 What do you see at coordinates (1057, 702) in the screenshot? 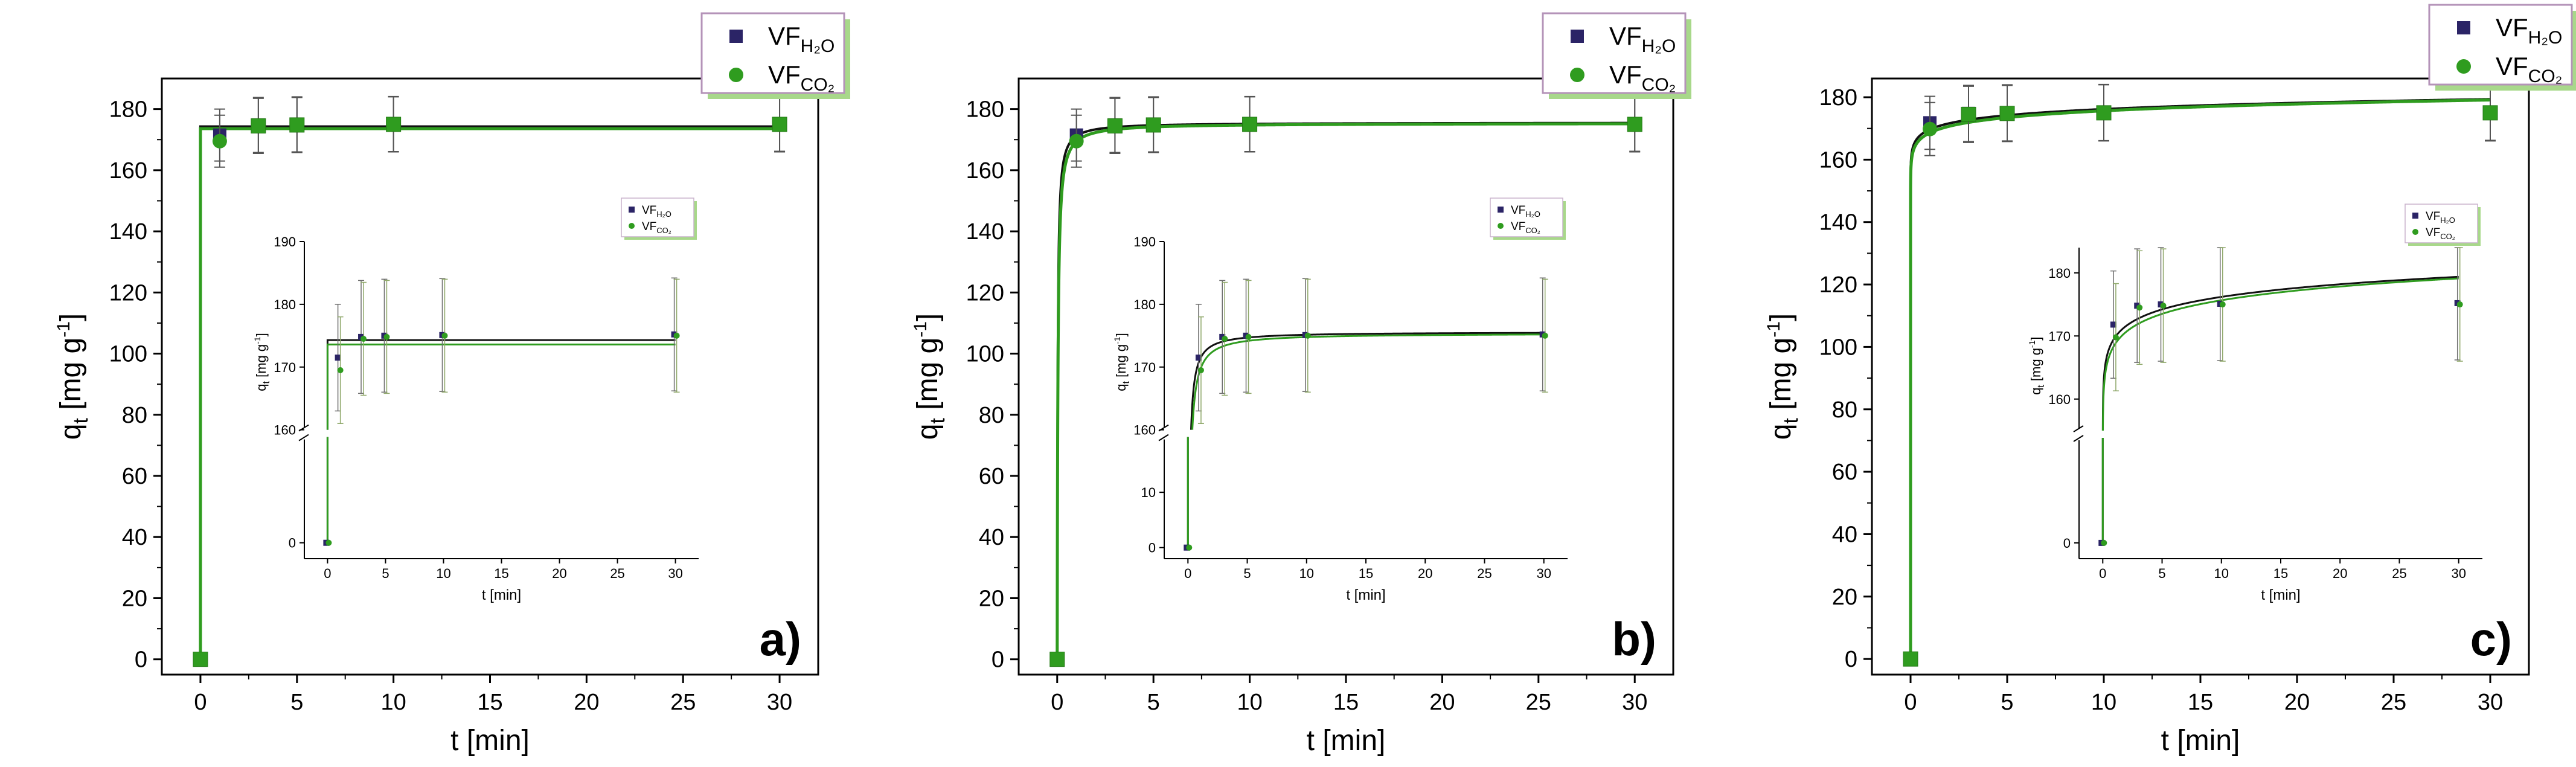
I see `x-tick-label: 0` at bounding box center [1057, 702].